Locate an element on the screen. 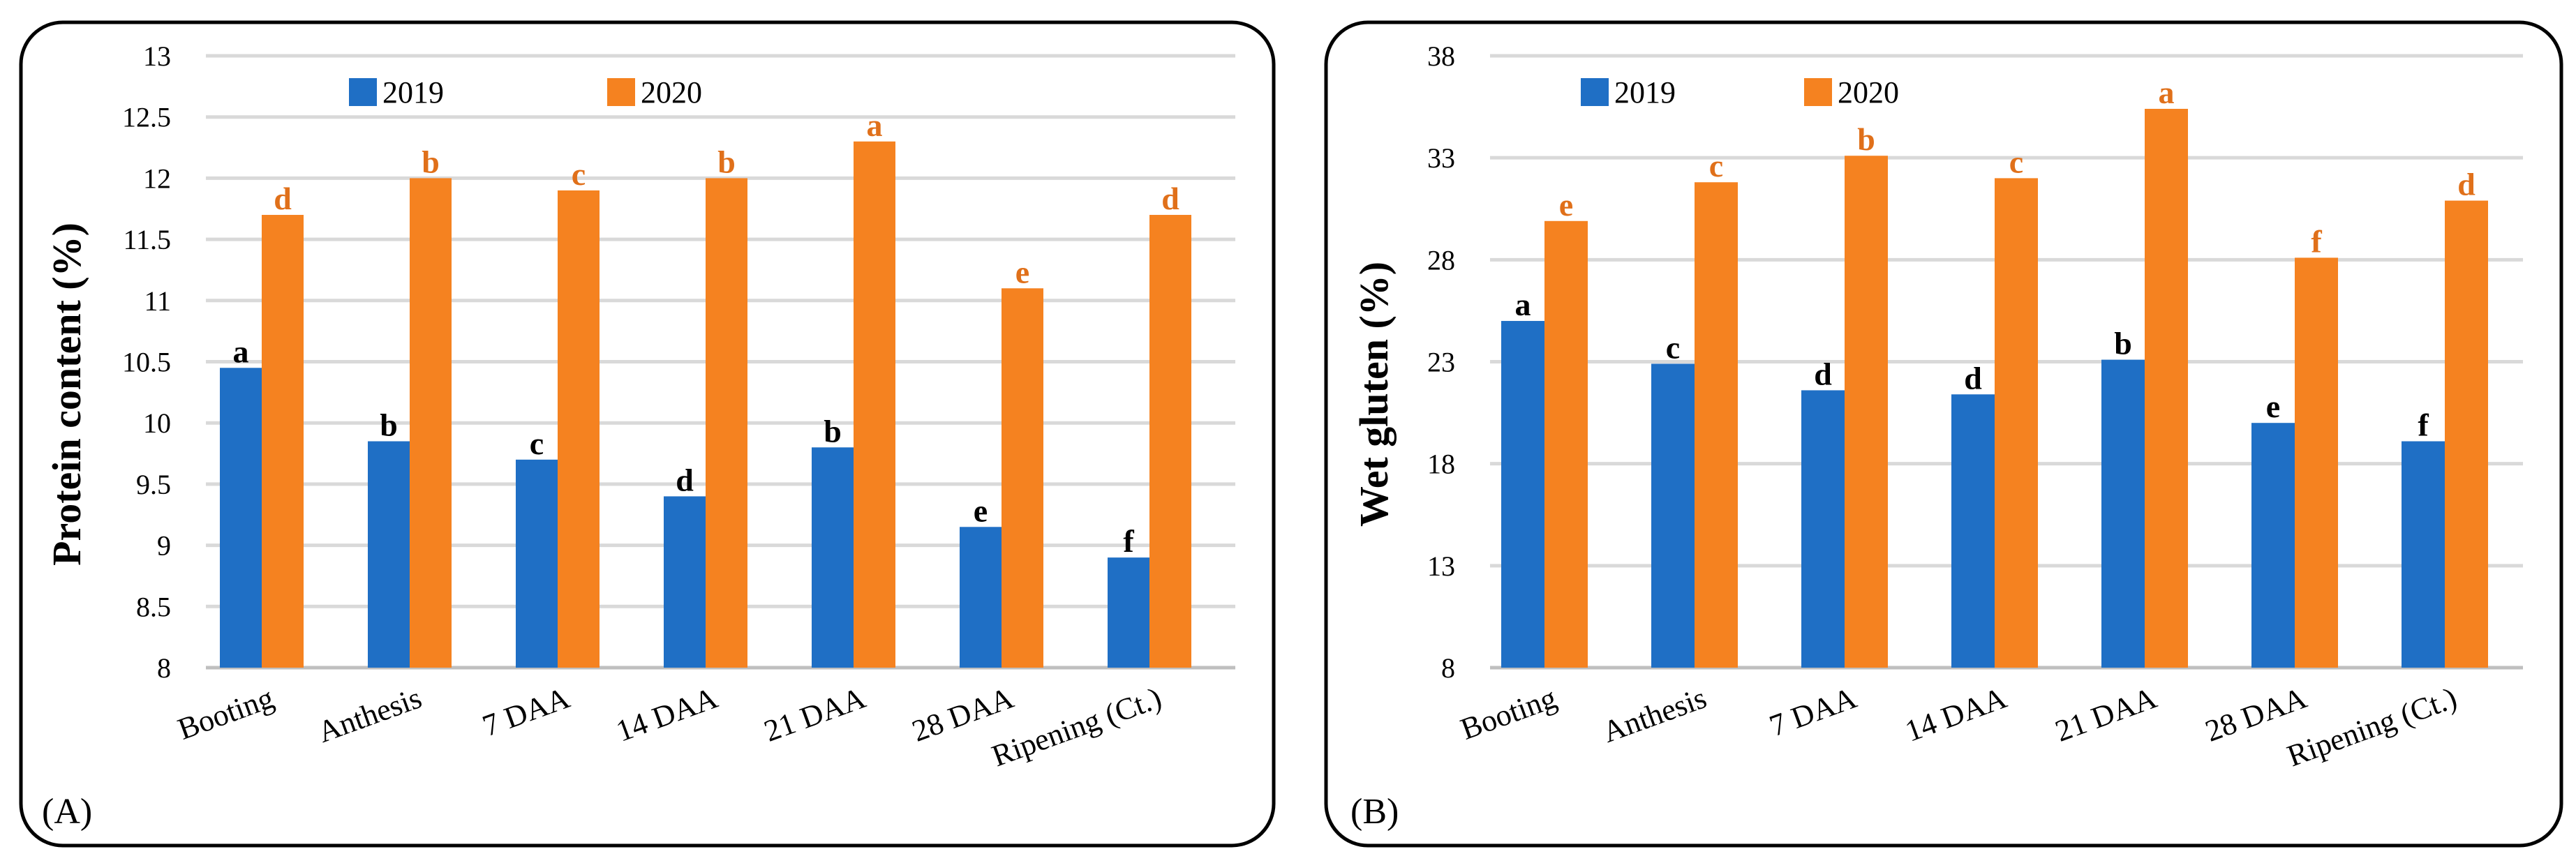 The height and width of the screenshot is (863, 2576). panel-a-y-ticks: 8 8.5 9 9.5 10 10.5 11 11.5 12 12.5 13 is located at coordinates (146, 362).